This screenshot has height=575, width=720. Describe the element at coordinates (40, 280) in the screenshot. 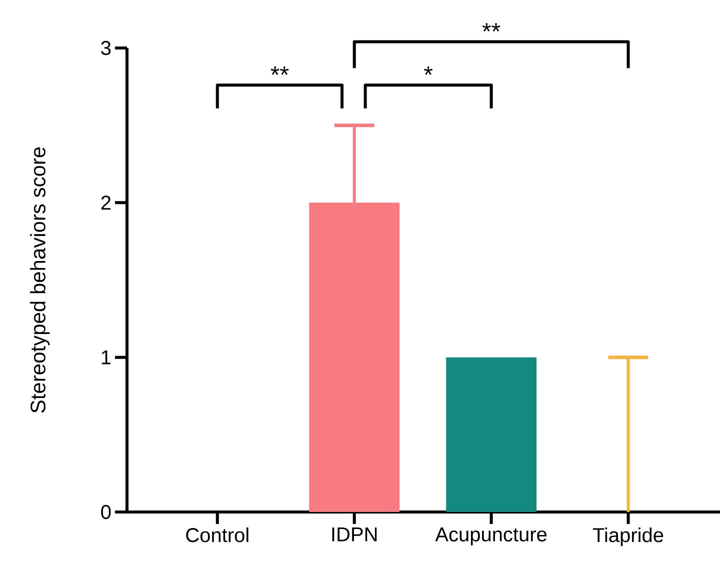

I see `y-axis-title: Stereotyped behaviors score` at that location.